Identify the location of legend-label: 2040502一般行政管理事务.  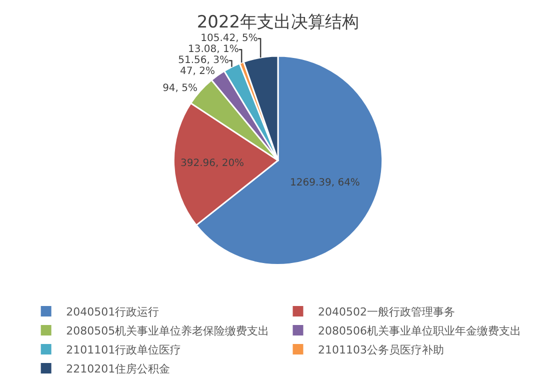
(386, 312).